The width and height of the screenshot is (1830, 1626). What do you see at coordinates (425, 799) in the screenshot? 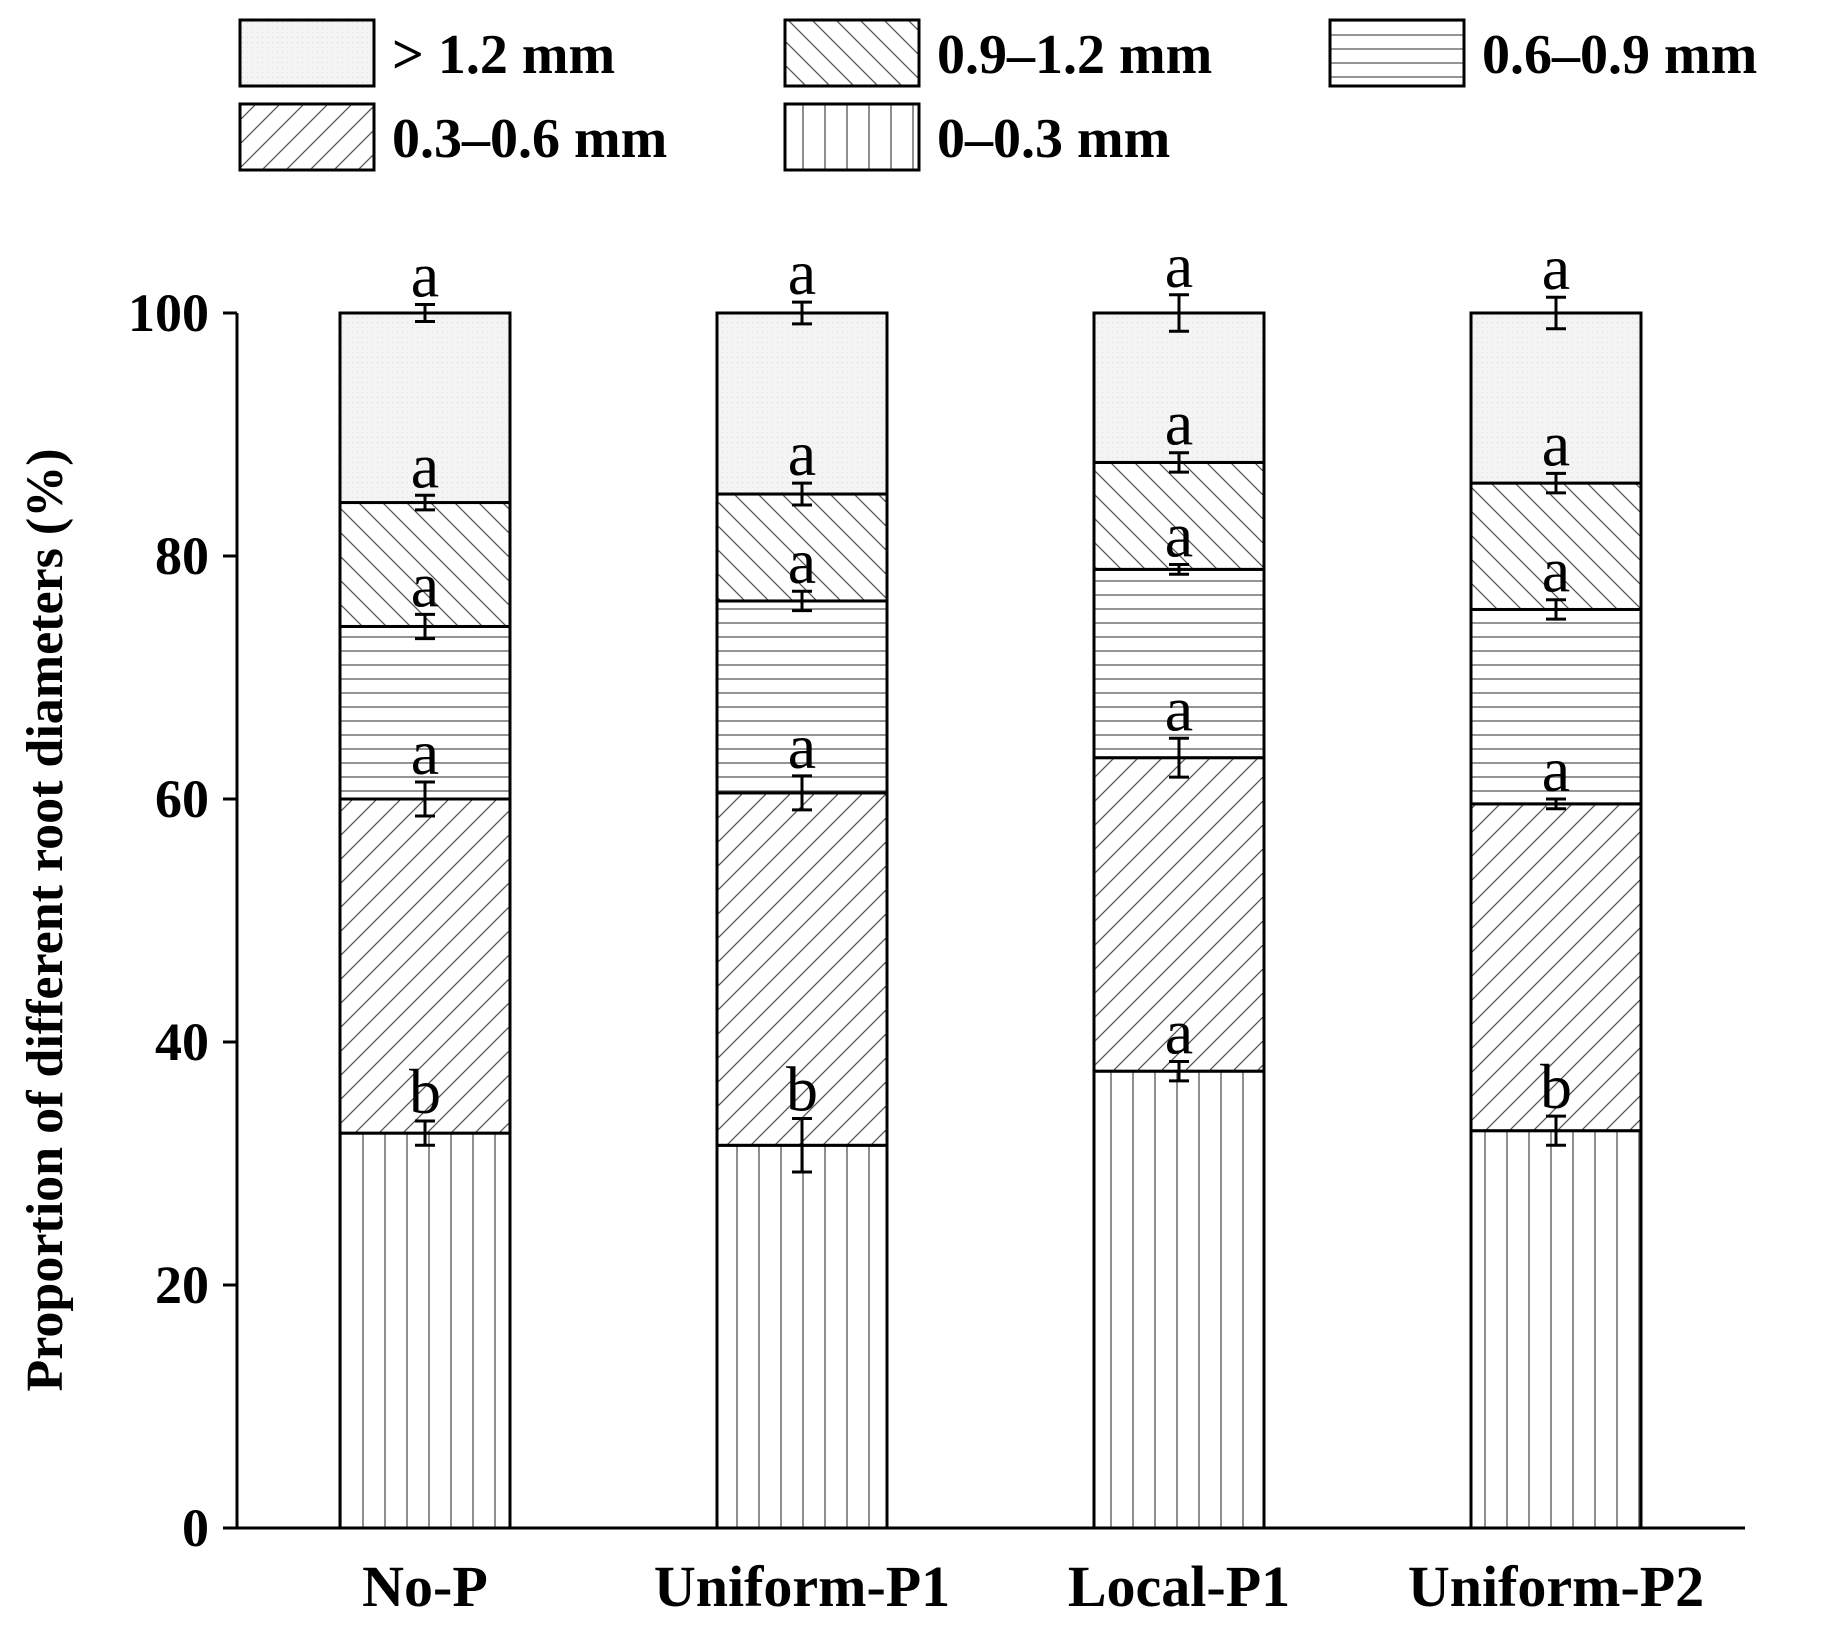
I see `error-bar-no-p-0-3-0-6-mm` at bounding box center [425, 799].